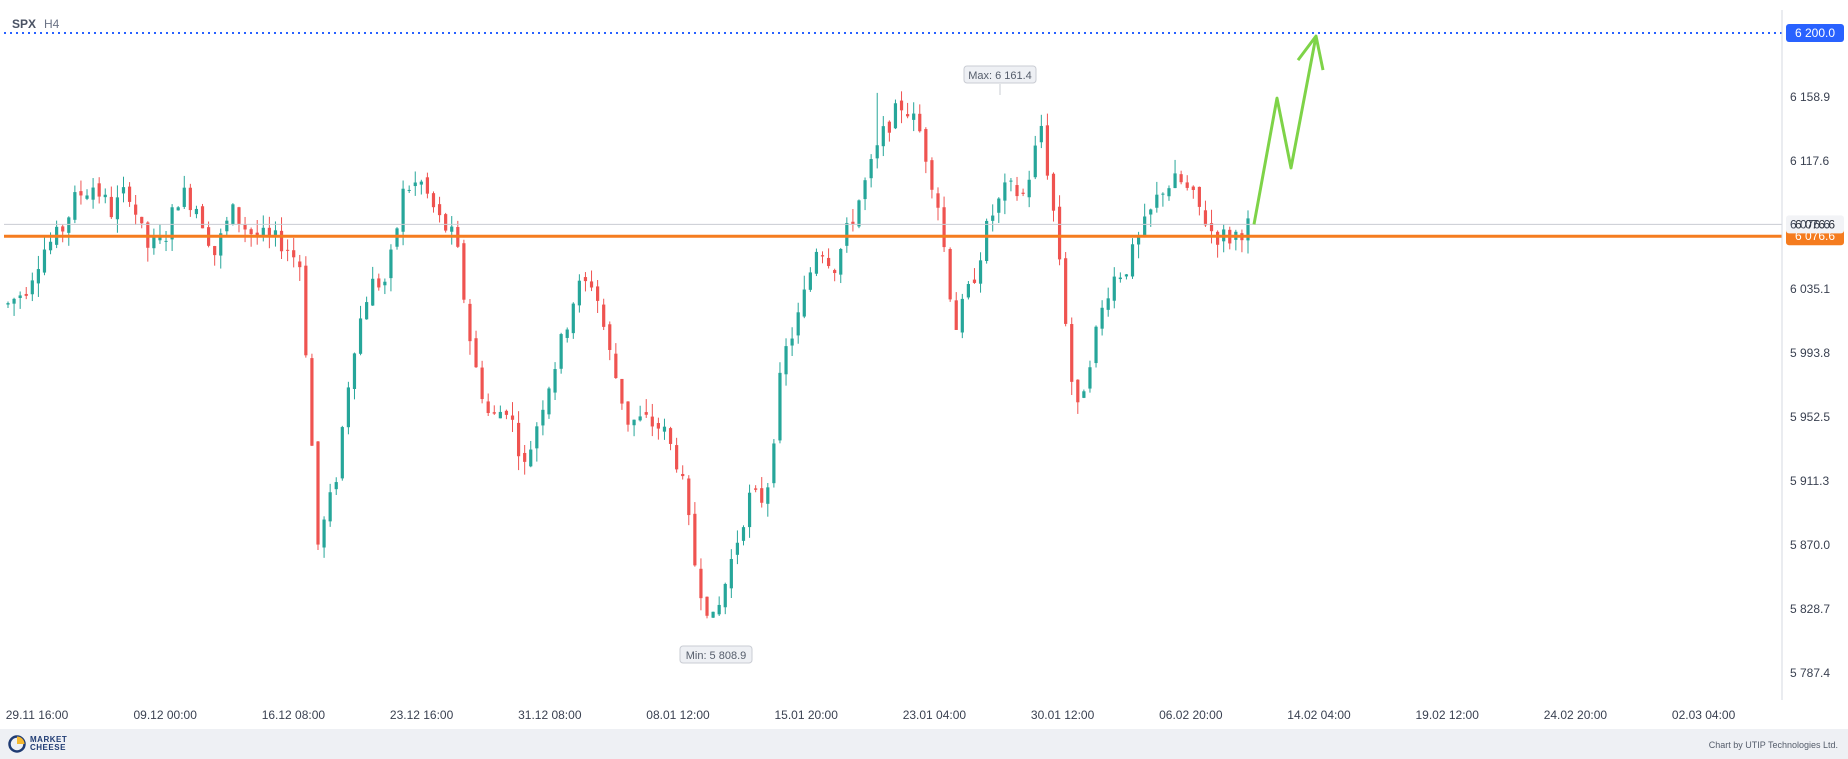 Image resolution: width=1848 pixels, height=759 pixels. Describe the element at coordinates (37, 744) in the screenshot. I see `market-cheese-logo: MARKET CHEESE` at that location.